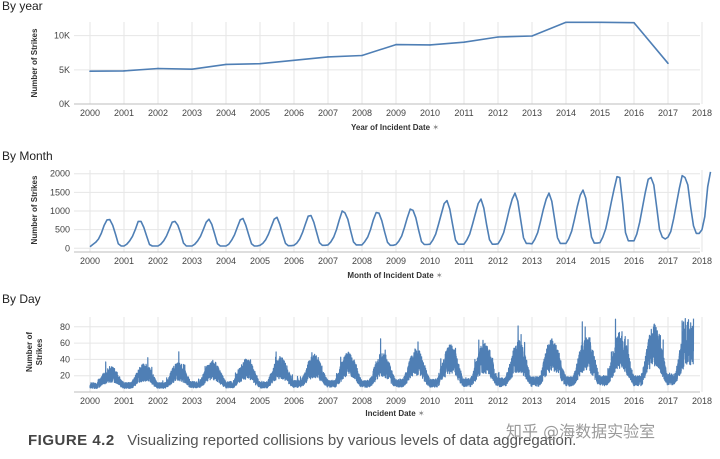  I want to click on x-axis-label: Month of Incident Date ✶, so click(394, 275).